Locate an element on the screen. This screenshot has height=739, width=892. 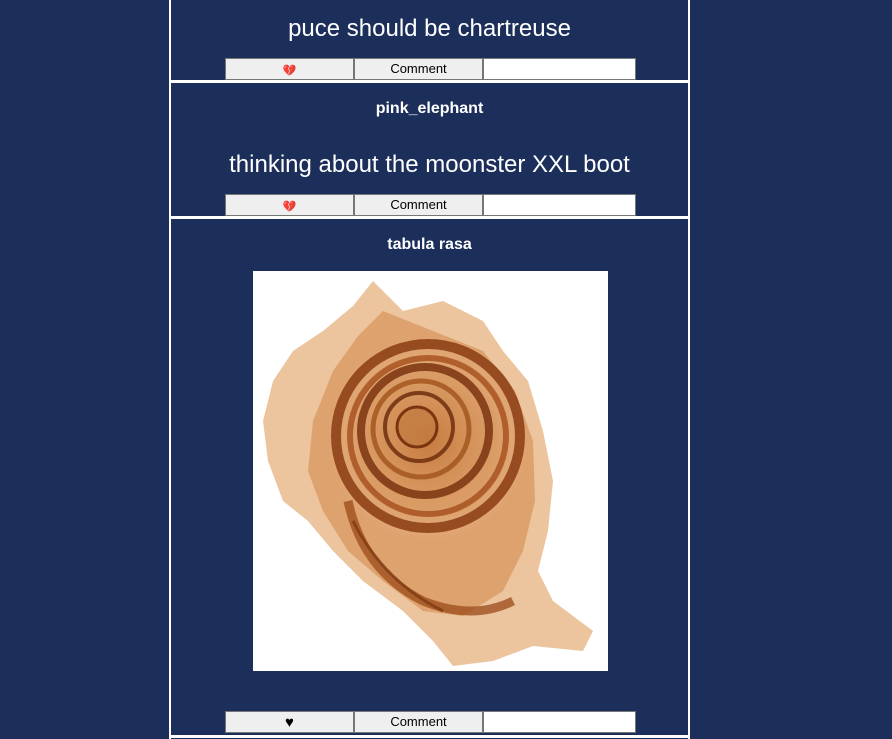
post-actions: ♥ Comment is located at coordinates (430, 722).